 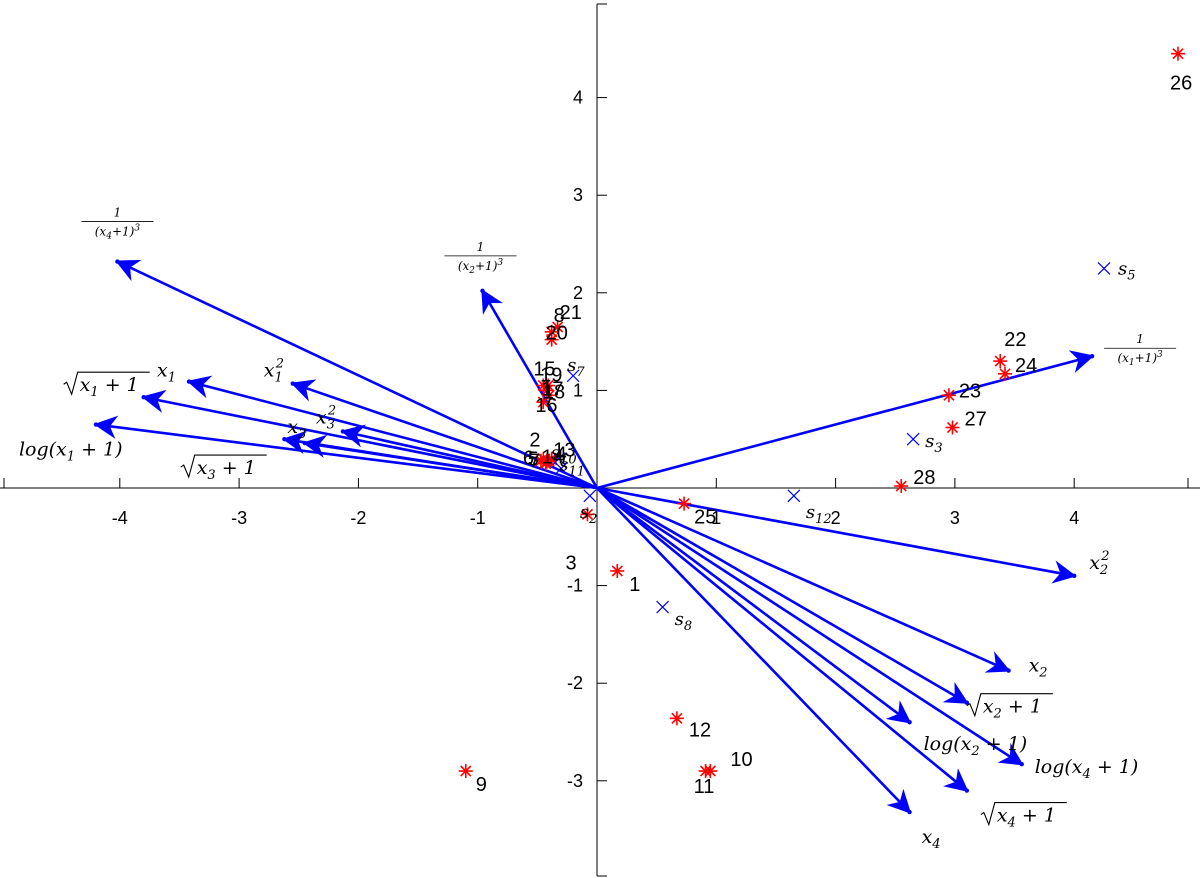 What do you see at coordinates (684, 621) in the screenshot?
I see `supplementary-label: s8` at bounding box center [684, 621].